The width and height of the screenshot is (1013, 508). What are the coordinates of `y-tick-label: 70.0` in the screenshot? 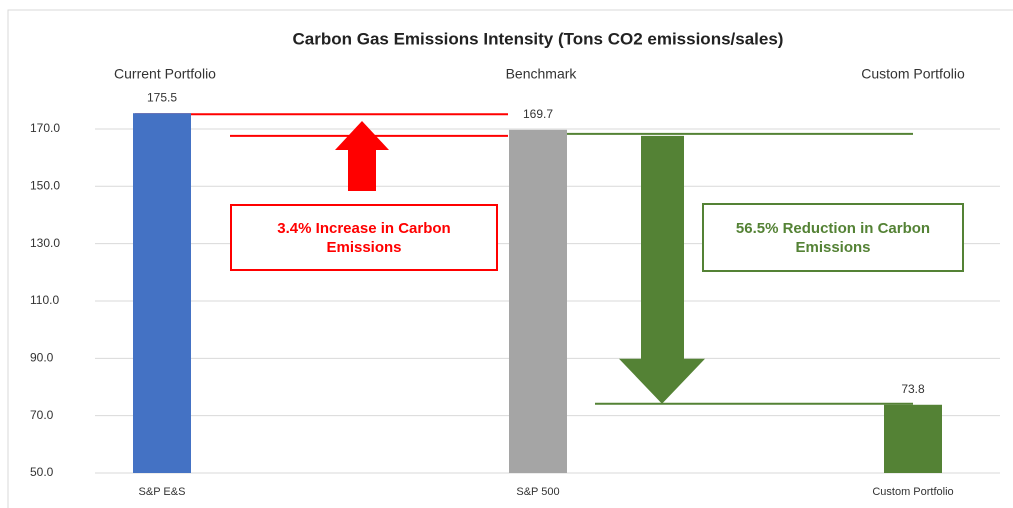 It's located at (42, 415).